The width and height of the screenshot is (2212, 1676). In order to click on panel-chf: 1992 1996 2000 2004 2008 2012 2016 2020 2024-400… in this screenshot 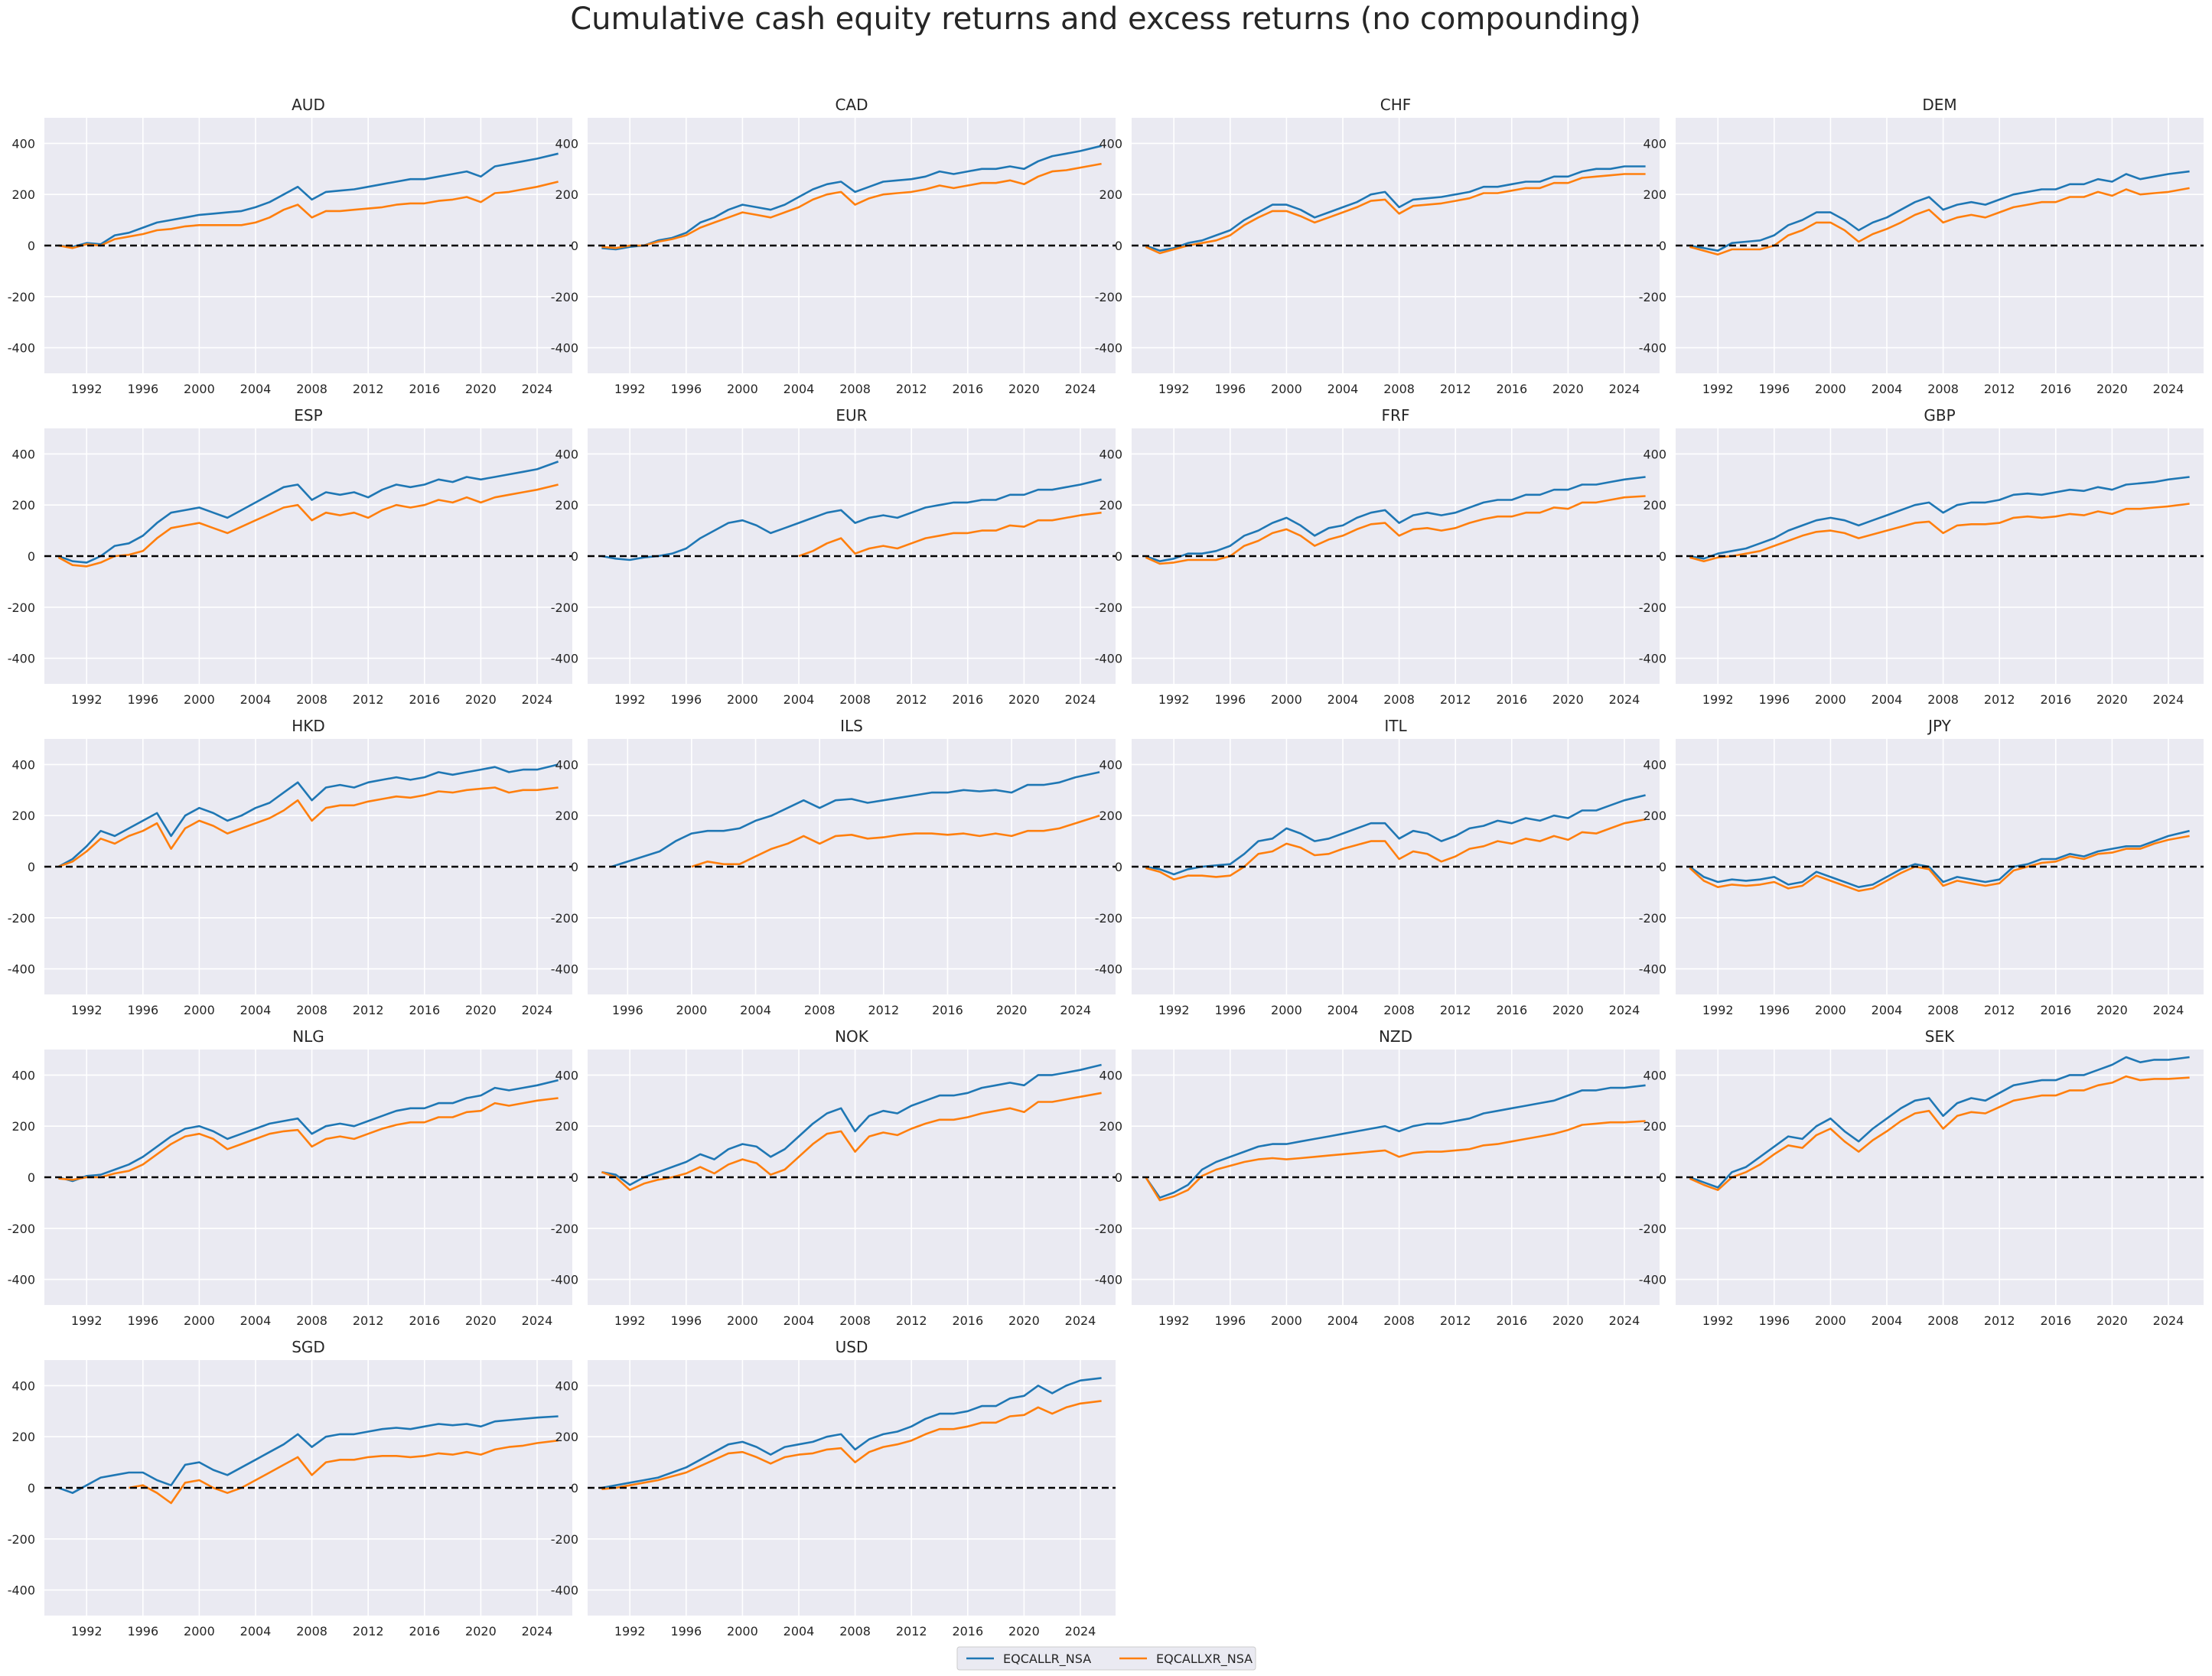, I will do `click(1377, 246)`.